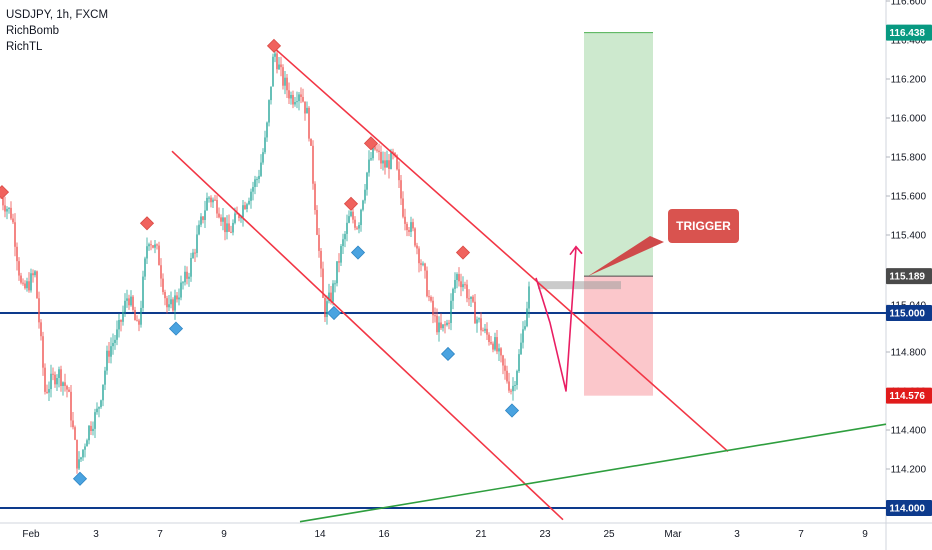  Describe the element at coordinates (909, 197) in the screenshot. I see `price-tick-label: 115.600` at that location.